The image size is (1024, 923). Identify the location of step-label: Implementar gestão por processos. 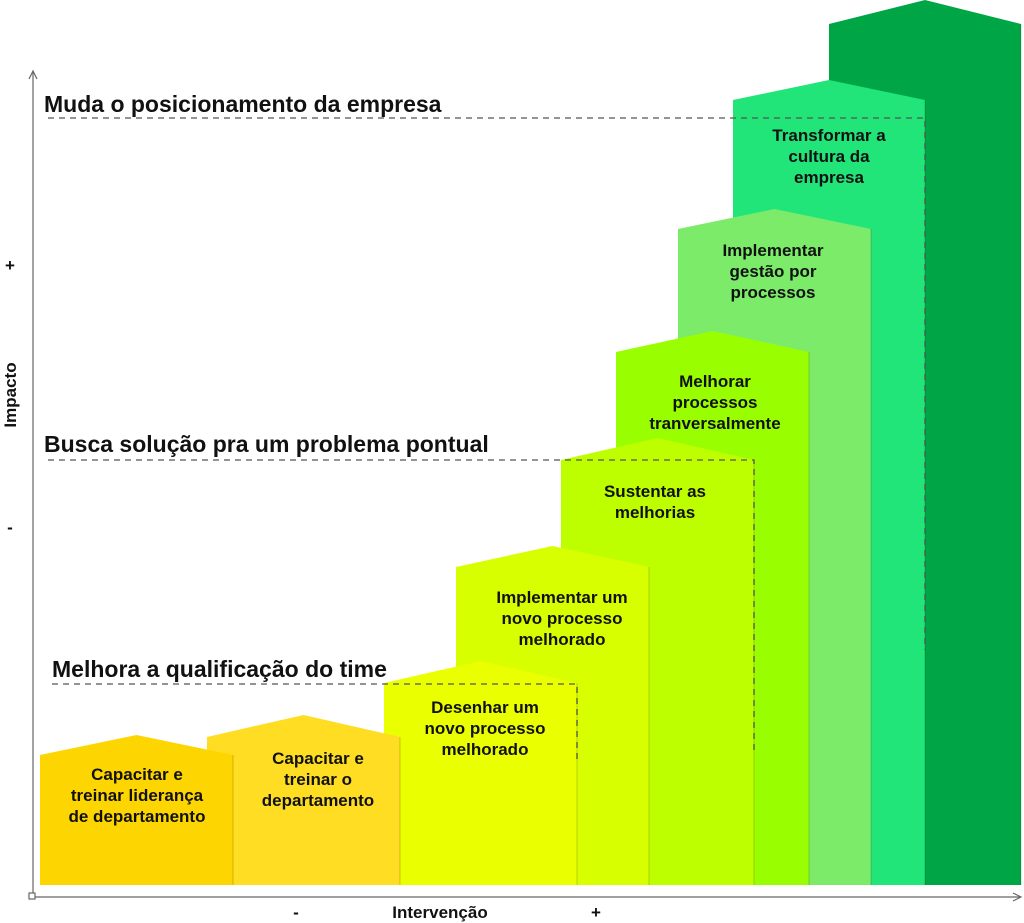
(772, 271).